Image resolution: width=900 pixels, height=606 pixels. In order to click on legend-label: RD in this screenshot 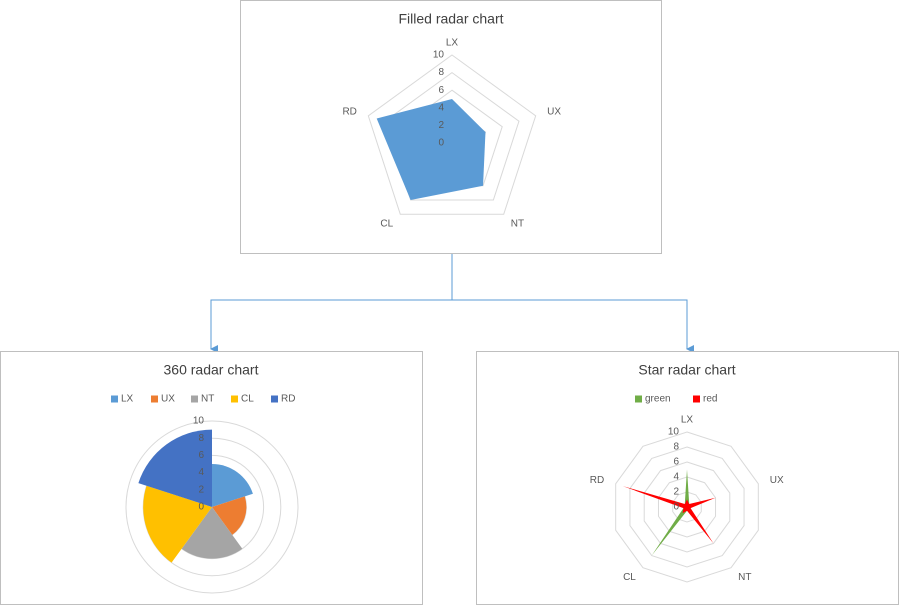, I will do `click(288, 399)`.